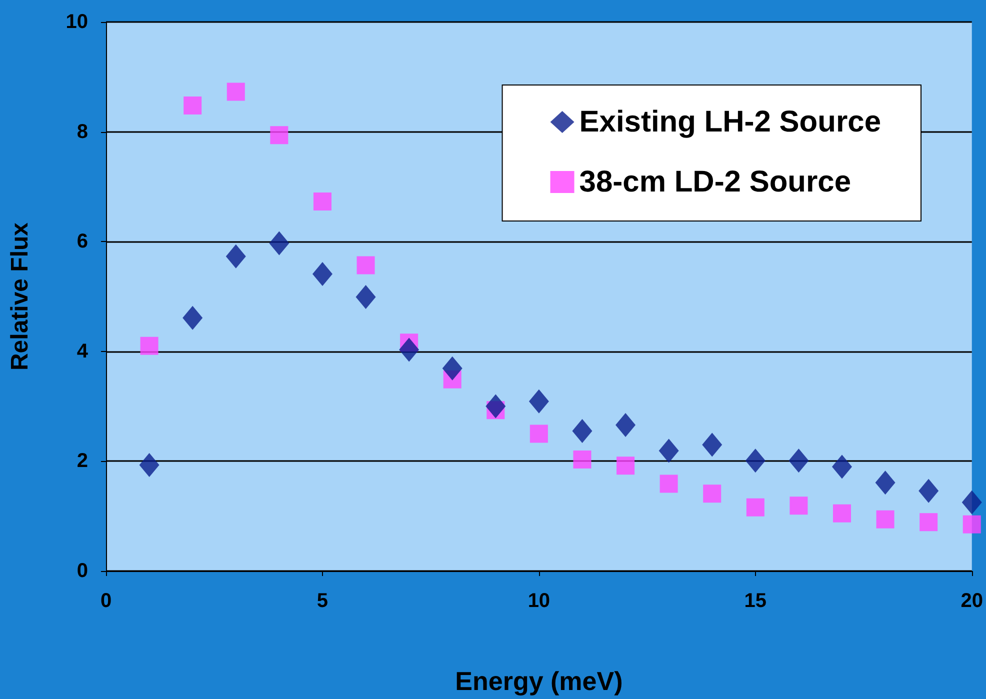  Describe the element at coordinates (82, 351) in the screenshot. I see `y-tick-label: 4` at that location.